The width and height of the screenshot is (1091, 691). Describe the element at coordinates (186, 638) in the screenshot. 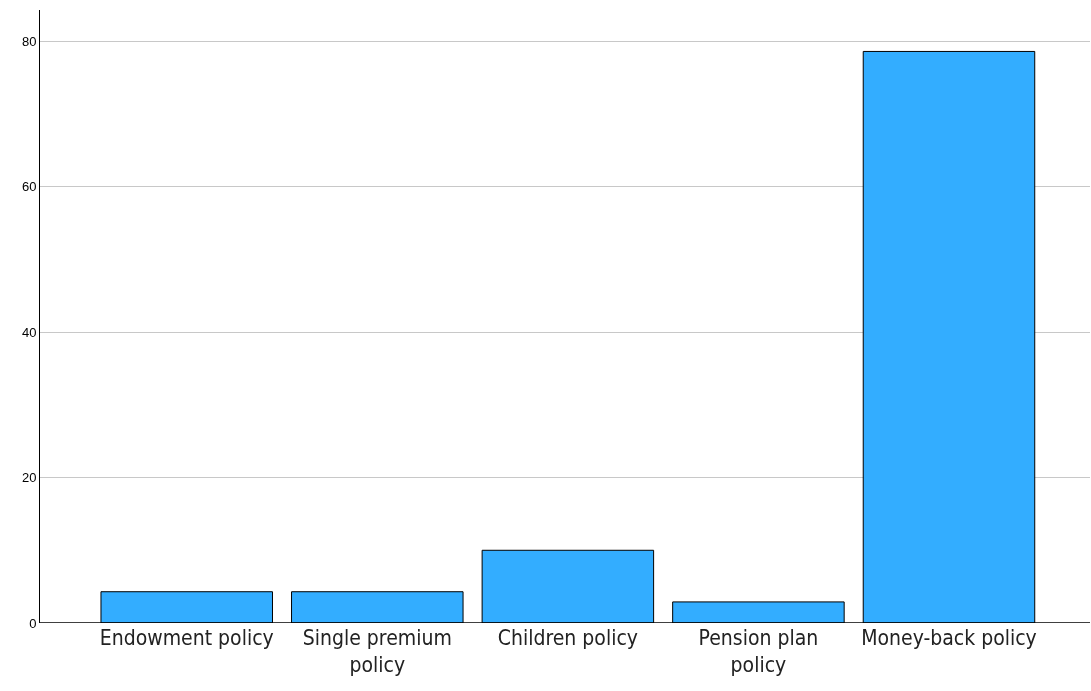

I see `x-tick-label: Endowment policy` at that location.